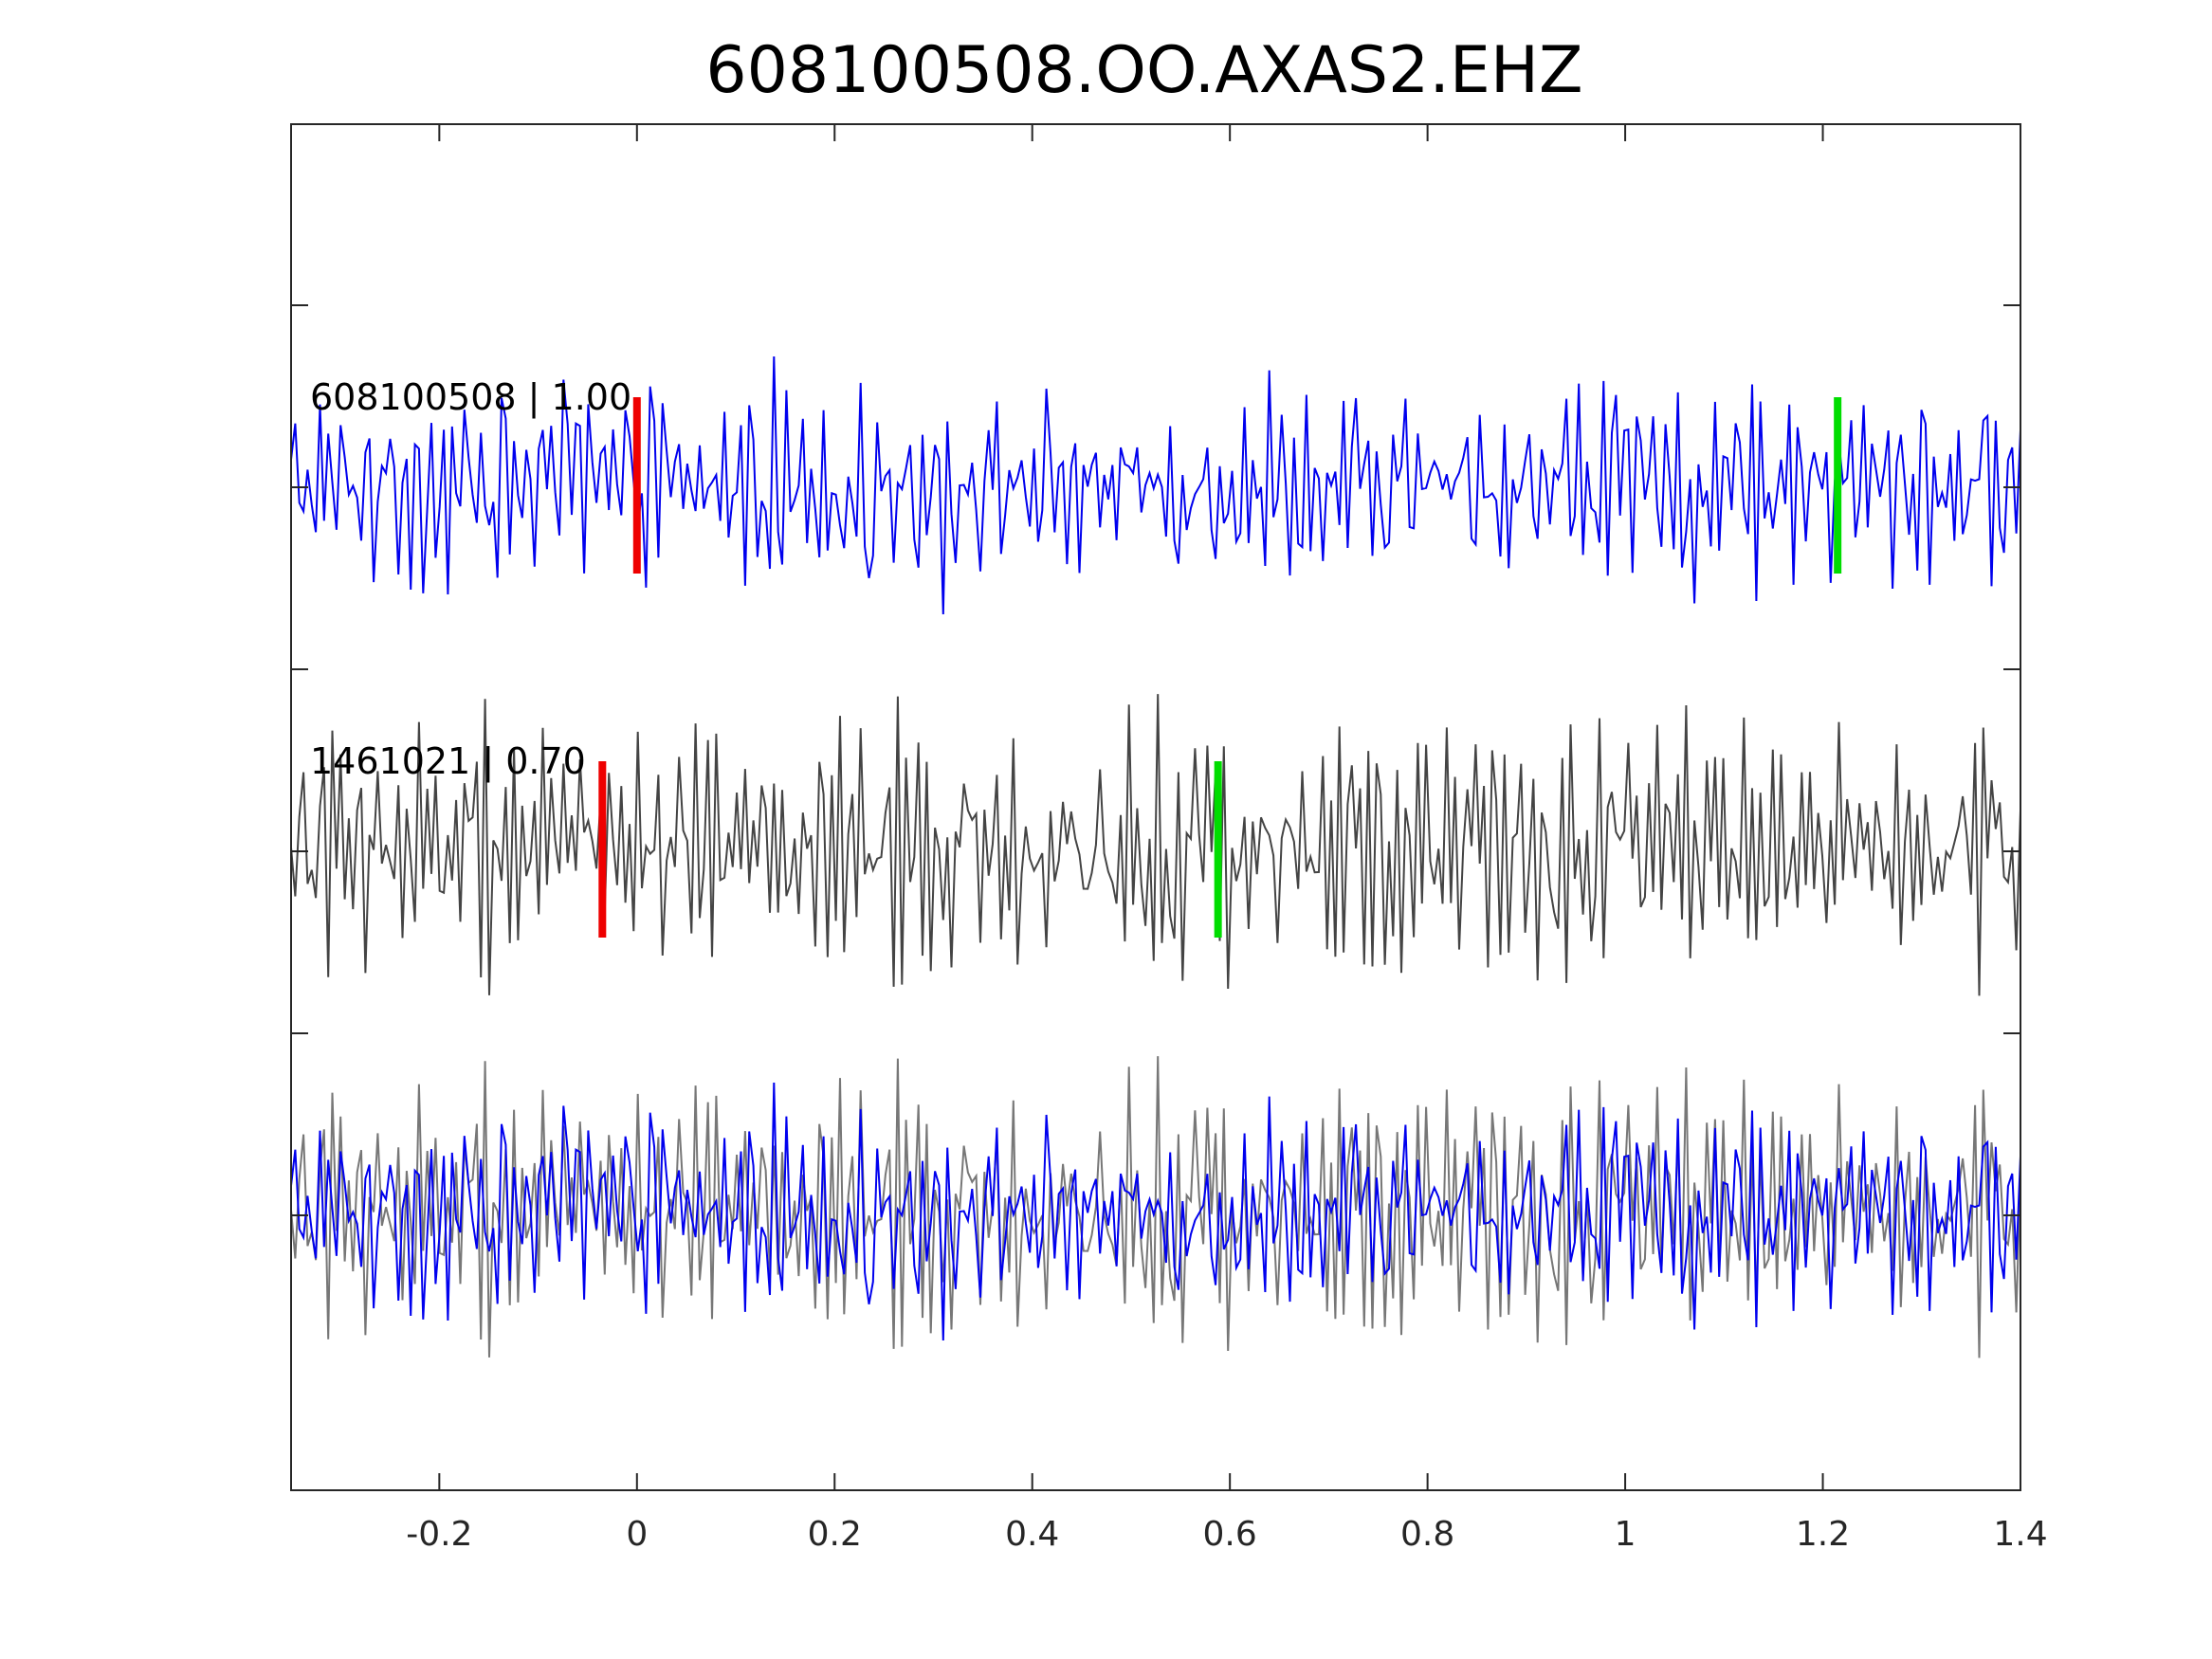  Describe the element at coordinates (637, 1534) in the screenshot. I see `x-tick-label: 0` at that location.